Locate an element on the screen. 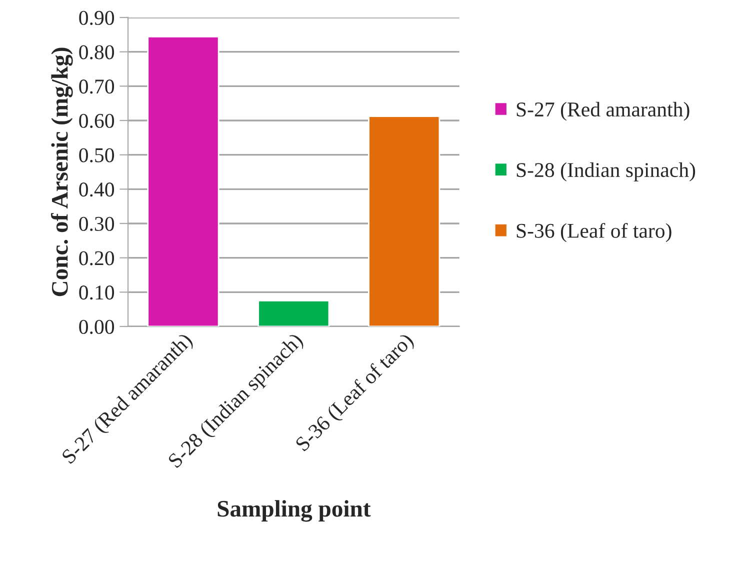 This screenshot has width=753, height=583. x-axis-title: Sampling point is located at coordinates (294, 511).